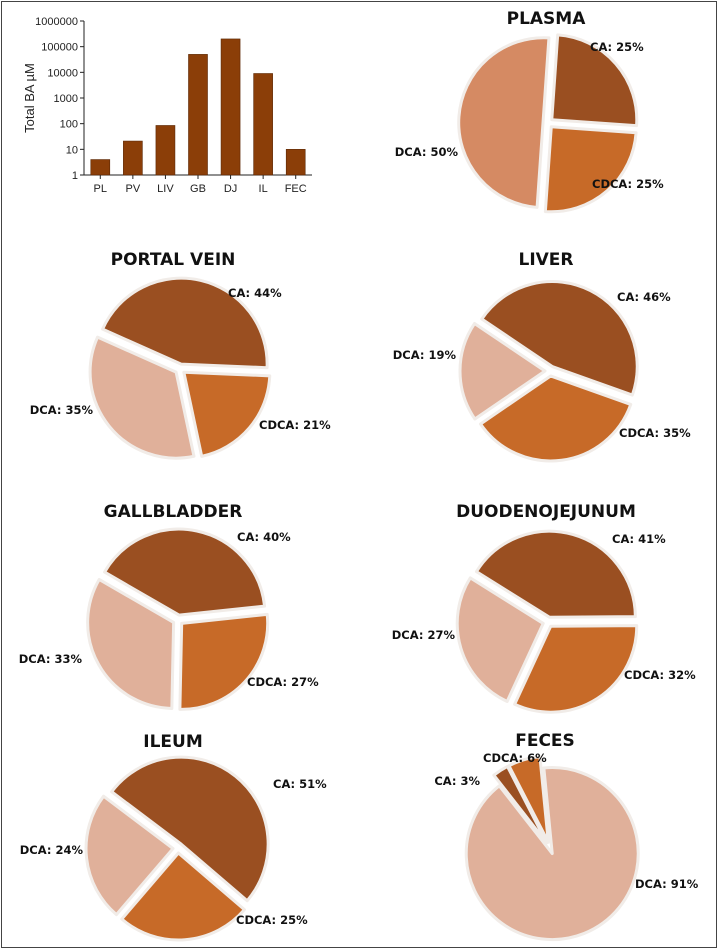 This screenshot has height=951, width=720. Describe the element at coordinates (644, 297) in the screenshot. I see `slice-label-ca: CA: 46%` at that location.